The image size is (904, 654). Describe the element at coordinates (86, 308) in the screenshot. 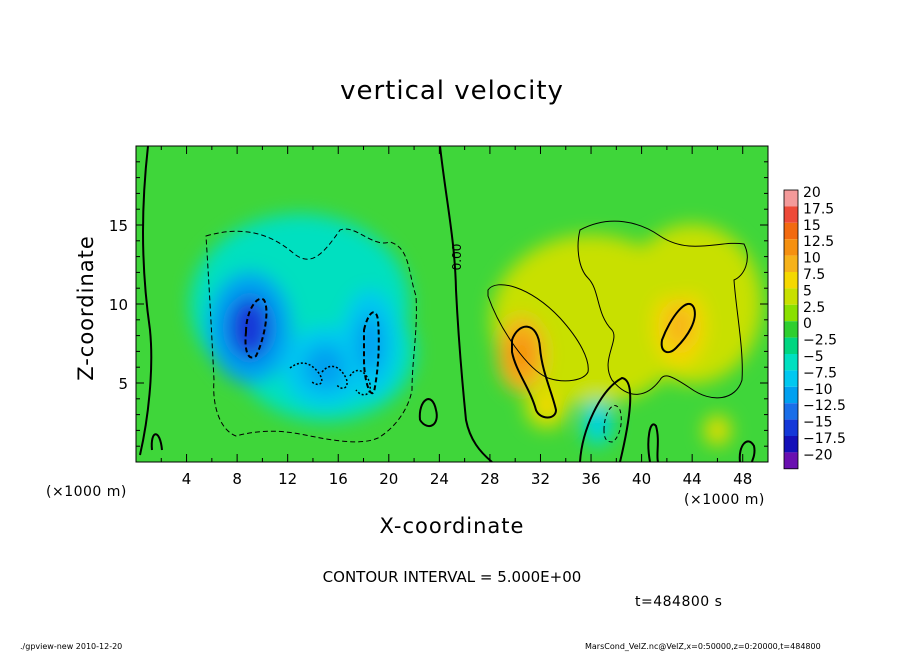

I see `y-axis-label: Z-coordinate` at that location.